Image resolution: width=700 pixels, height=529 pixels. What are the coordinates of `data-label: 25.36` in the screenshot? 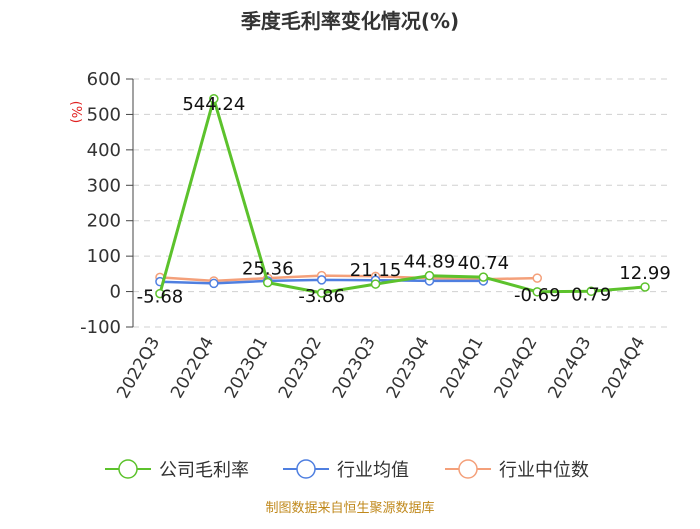 It's located at (268, 269).